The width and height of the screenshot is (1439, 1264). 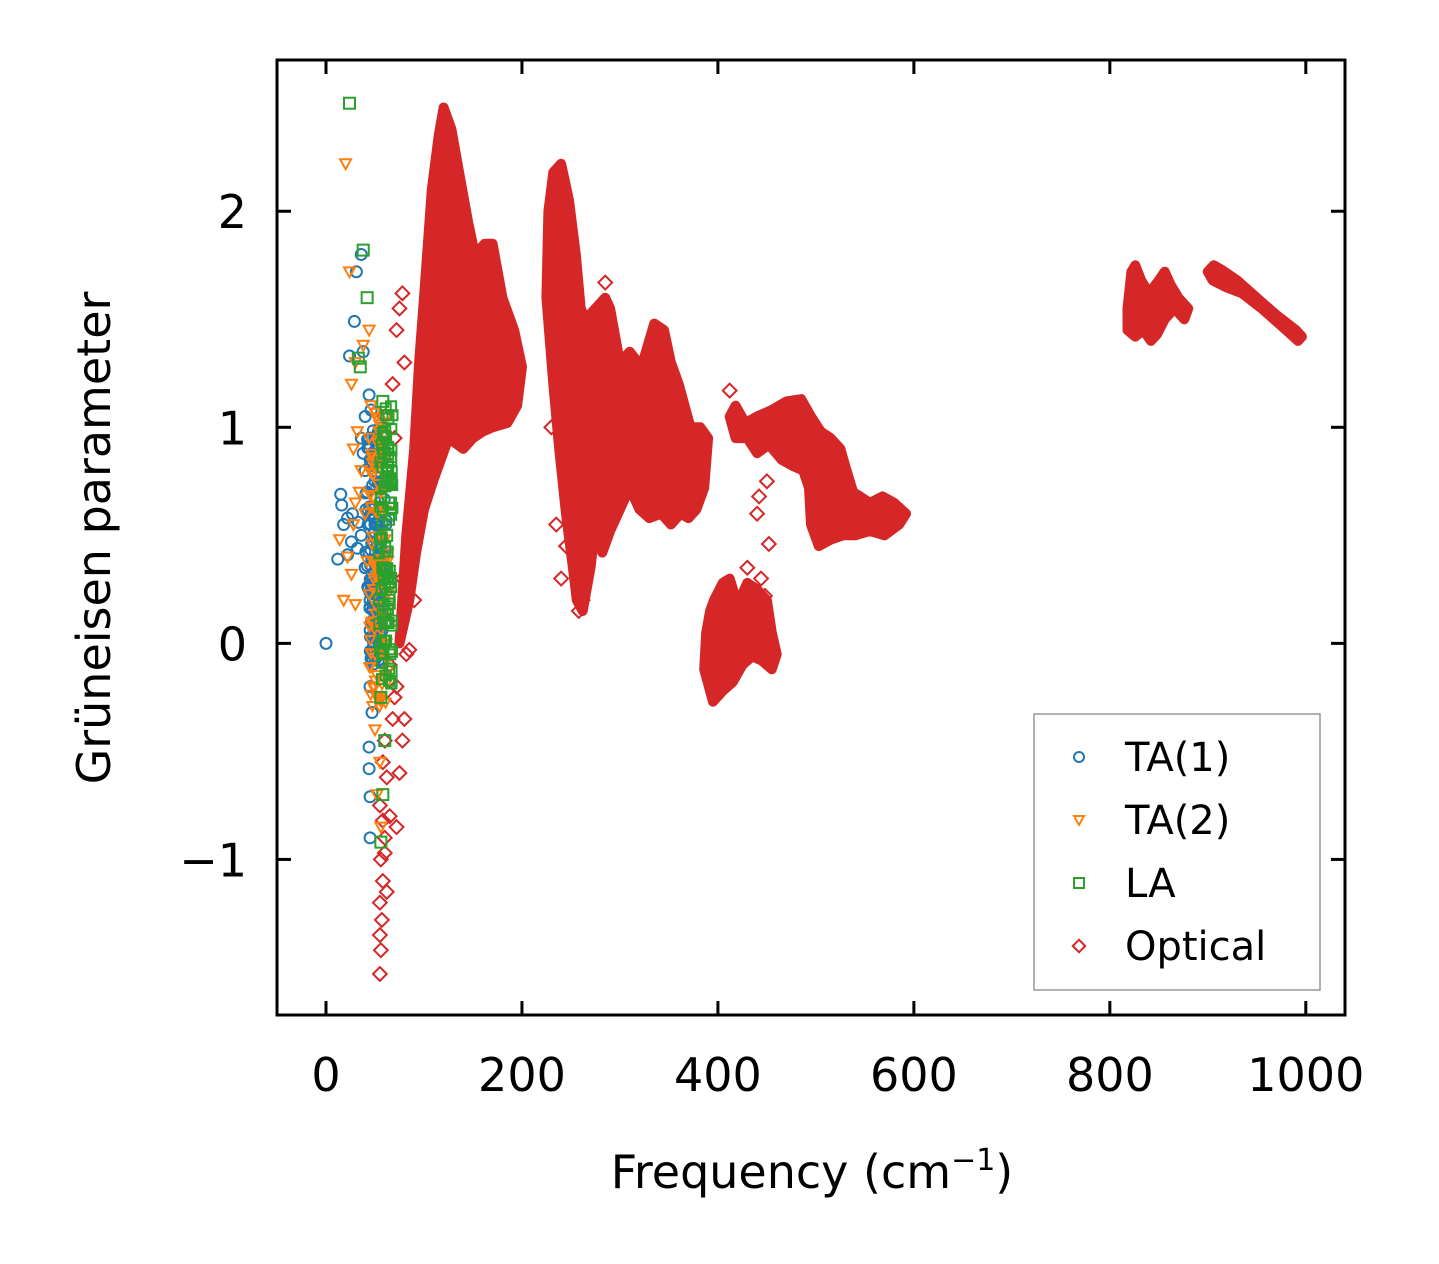 What do you see at coordinates (718, 1075) in the screenshot?
I see `x-tick-label: 400` at bounding box center [718, 1075].